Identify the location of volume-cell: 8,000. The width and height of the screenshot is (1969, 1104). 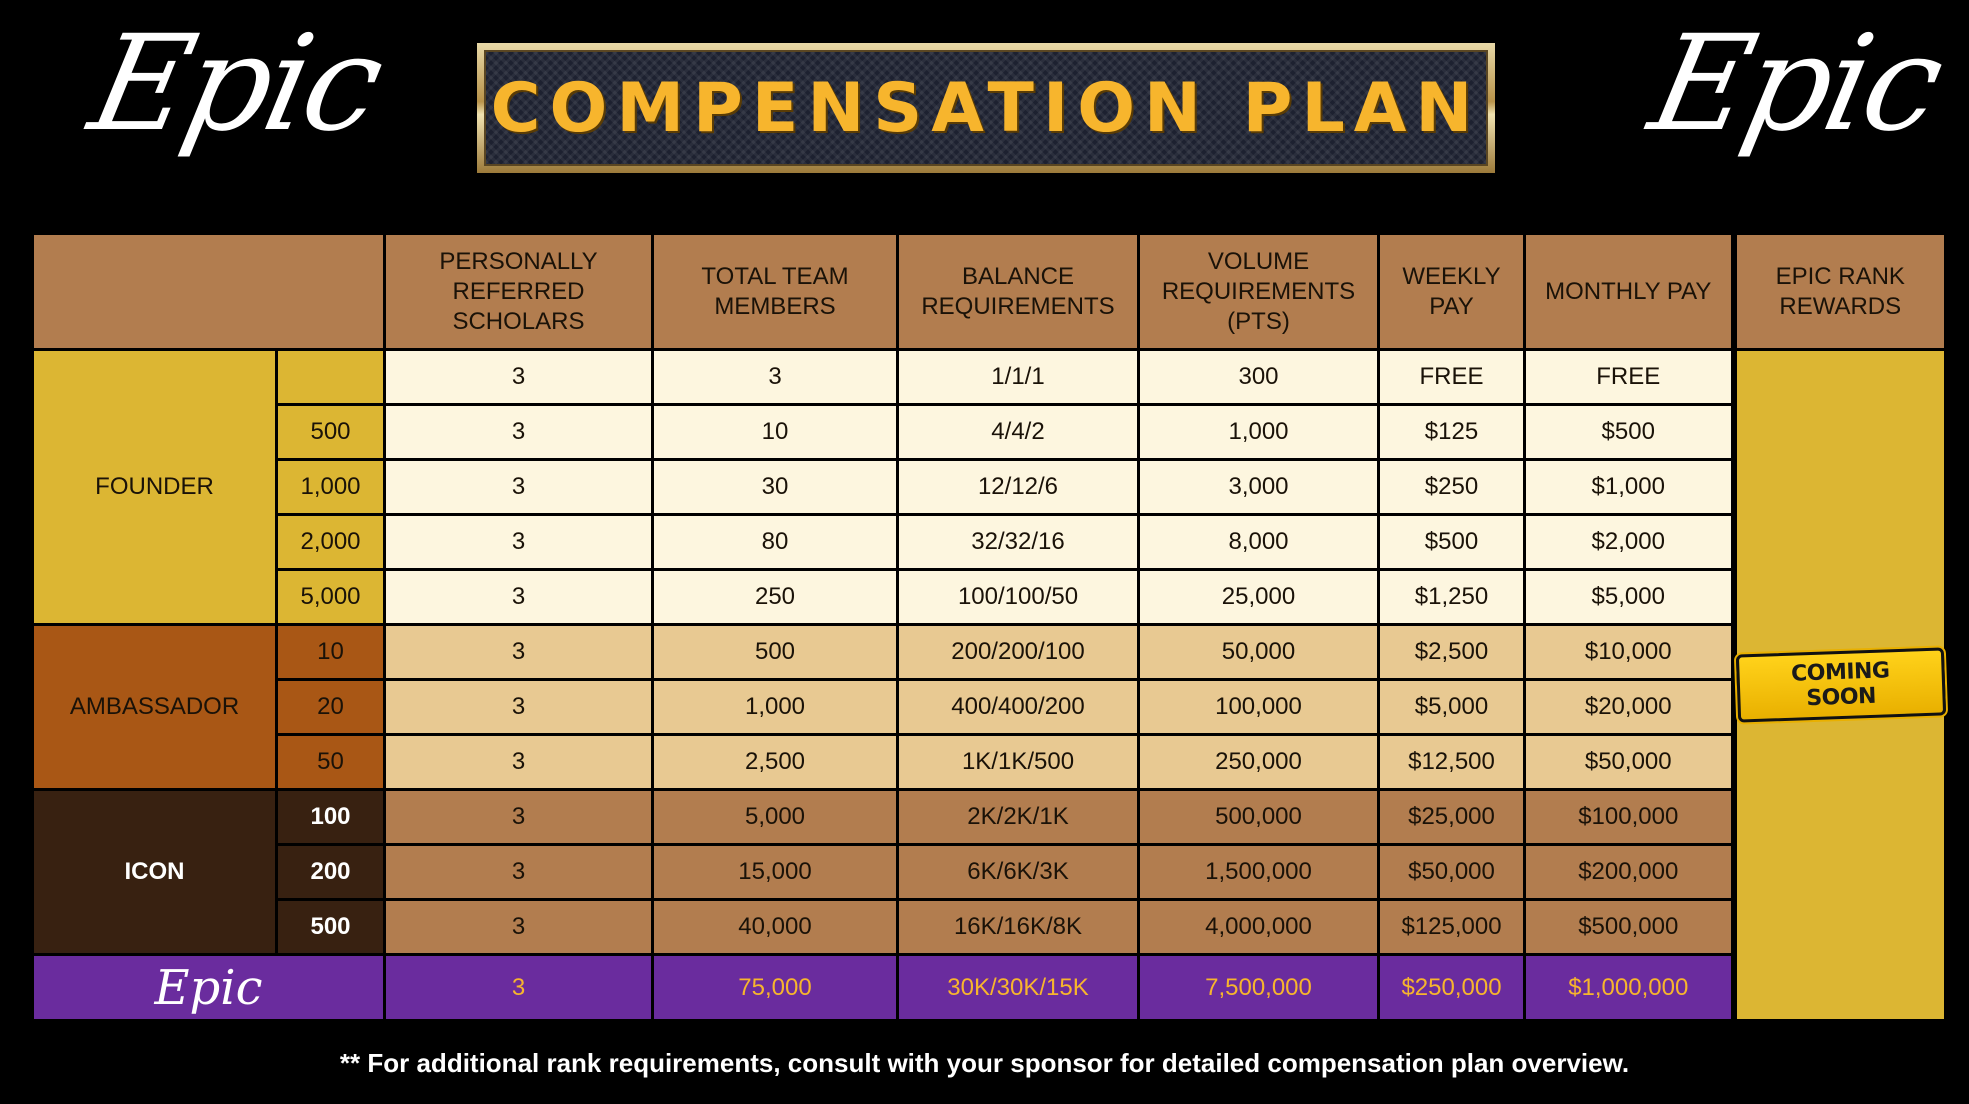
(1258, 542).